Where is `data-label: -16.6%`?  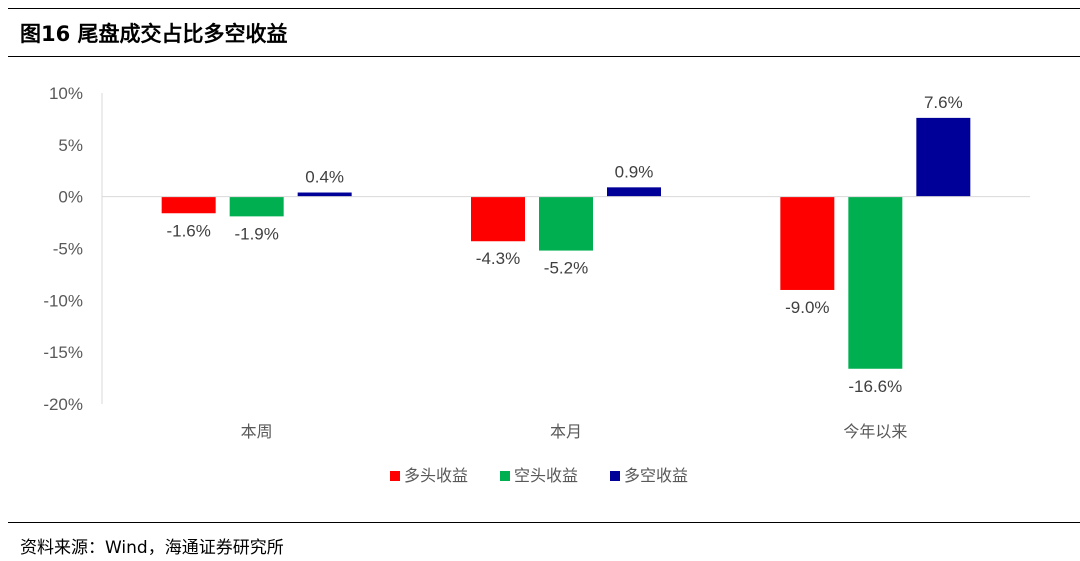 data-label: -16.6% is located at coordinates (875, 386).